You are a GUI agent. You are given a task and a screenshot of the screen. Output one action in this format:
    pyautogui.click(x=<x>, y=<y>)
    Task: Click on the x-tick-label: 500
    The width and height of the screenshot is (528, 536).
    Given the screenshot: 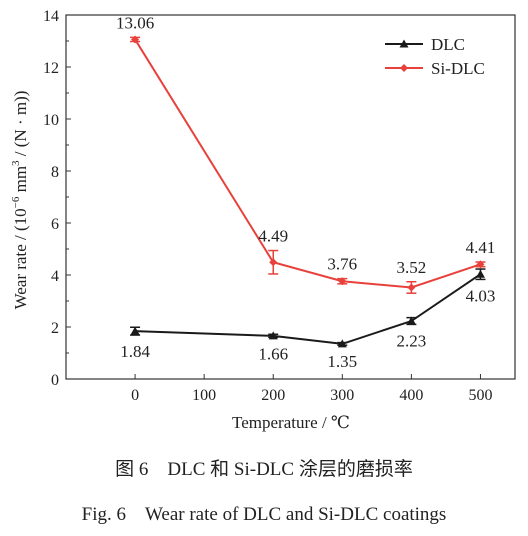 What is the action you would take?
    pyautogui.click(x=480, y=395)
    